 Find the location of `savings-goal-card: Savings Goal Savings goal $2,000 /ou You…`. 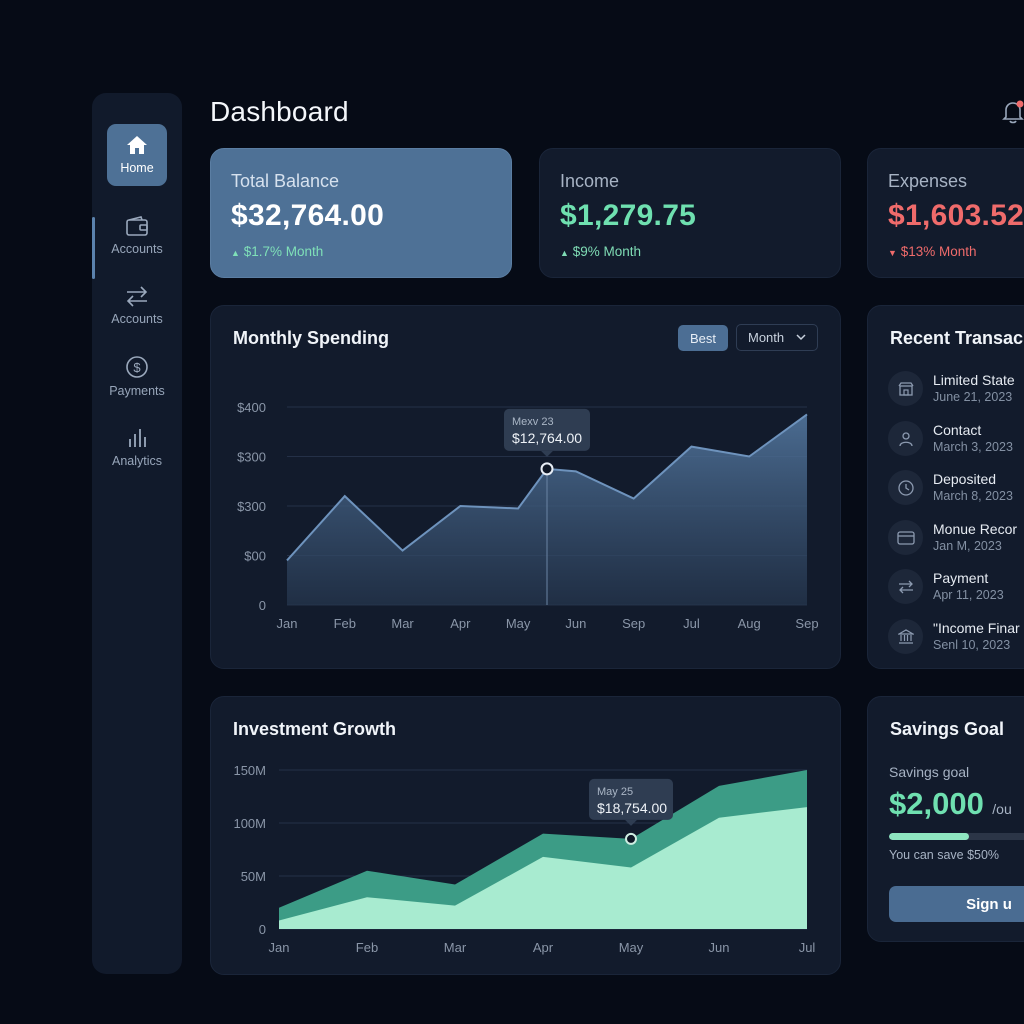

savings-goal-card: Savings Goal Savings goal $2,000 /ou You… is located at coordinates (945, 819).